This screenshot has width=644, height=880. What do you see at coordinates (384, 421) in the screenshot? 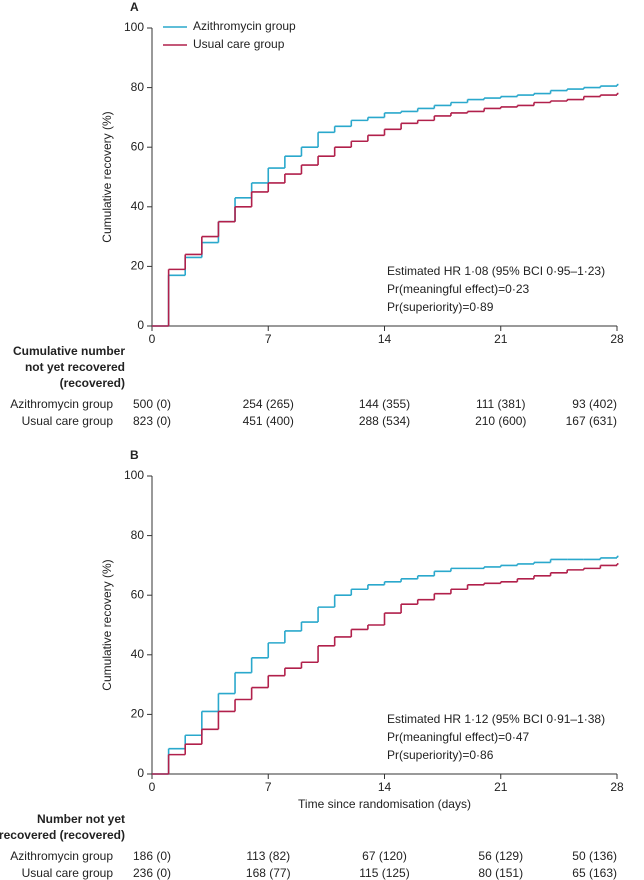
I see `risk-value: 288 (534)` at bounding box center [384, 421].